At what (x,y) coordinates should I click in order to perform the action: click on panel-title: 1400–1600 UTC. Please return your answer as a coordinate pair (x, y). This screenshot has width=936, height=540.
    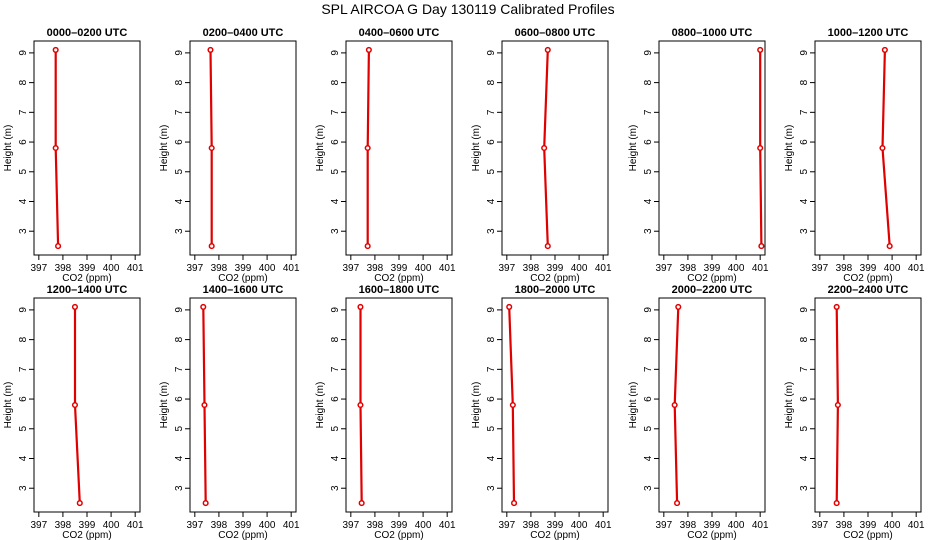
    Looking at the image, I should click on (243, 290).